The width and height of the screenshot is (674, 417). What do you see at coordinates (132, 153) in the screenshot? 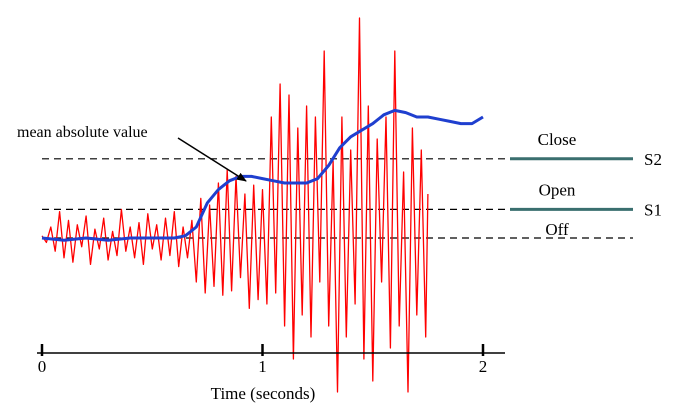
I see `annotation-layer: mean absolute value` at bounding box center [132, 153].